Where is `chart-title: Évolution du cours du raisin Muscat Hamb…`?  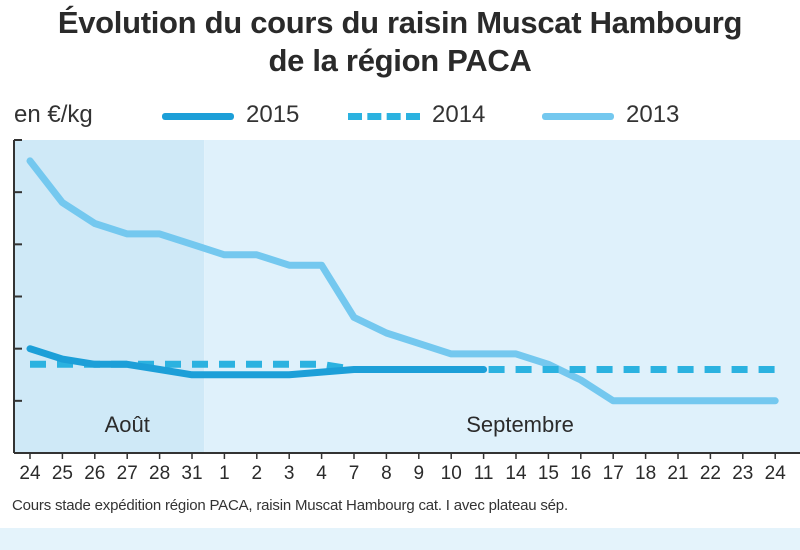 chart-title: Évolution du cours du raisin Muscat Hamb… is located at coordinates (400, 42).